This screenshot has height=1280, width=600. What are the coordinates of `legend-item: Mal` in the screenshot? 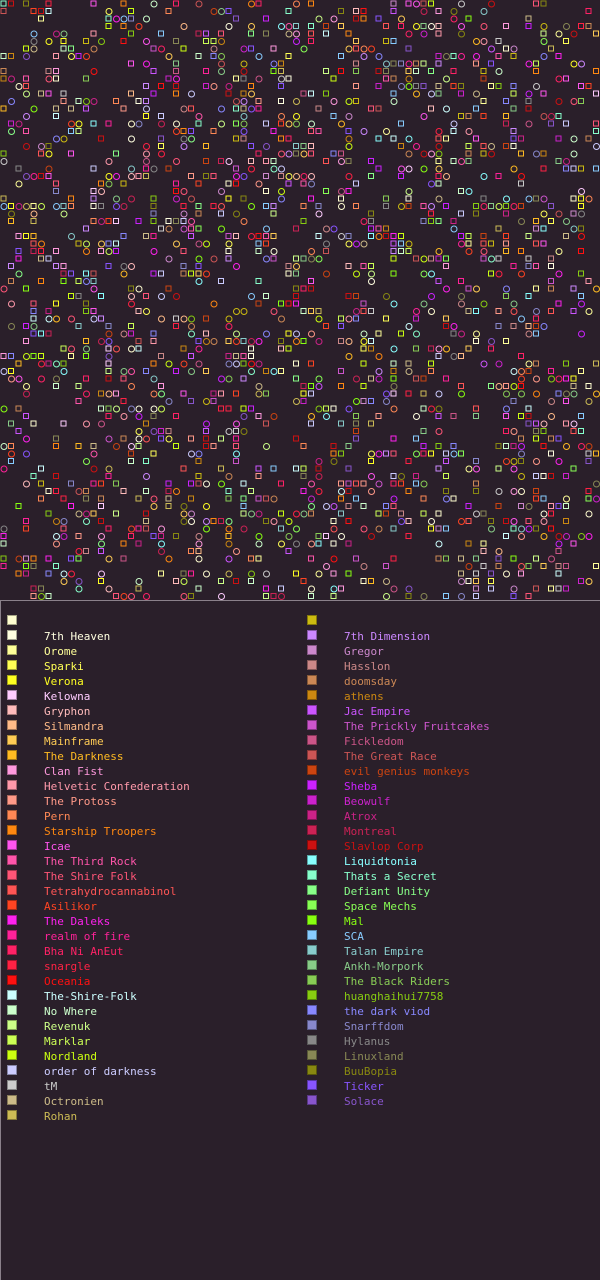 It's located at (447, 921).